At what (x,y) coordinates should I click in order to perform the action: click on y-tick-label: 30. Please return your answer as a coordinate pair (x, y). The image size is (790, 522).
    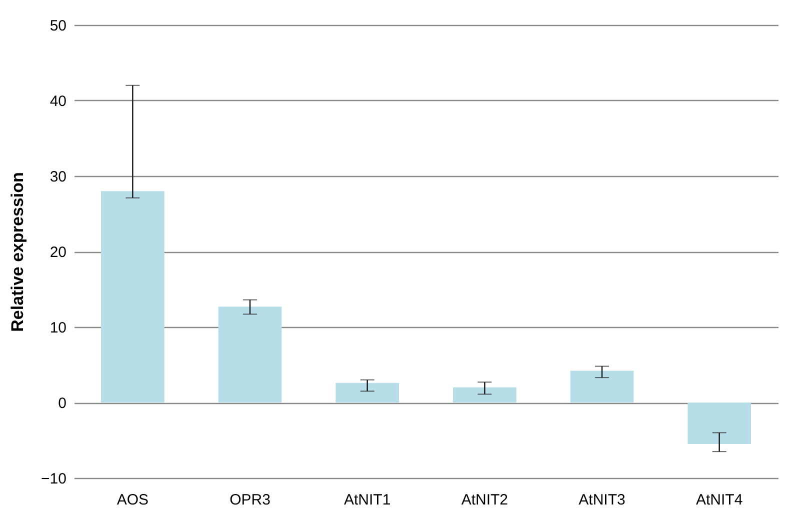
    Looking at the image, I should click on (58, 177).